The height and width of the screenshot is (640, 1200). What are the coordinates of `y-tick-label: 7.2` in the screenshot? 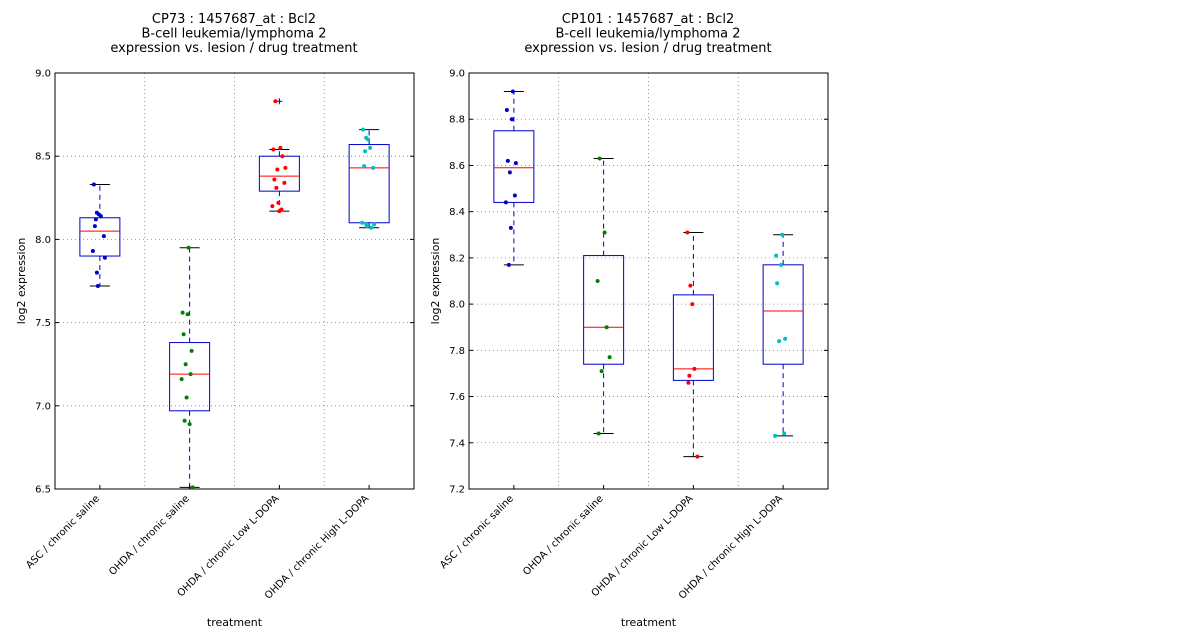 It's located at (457, 490).